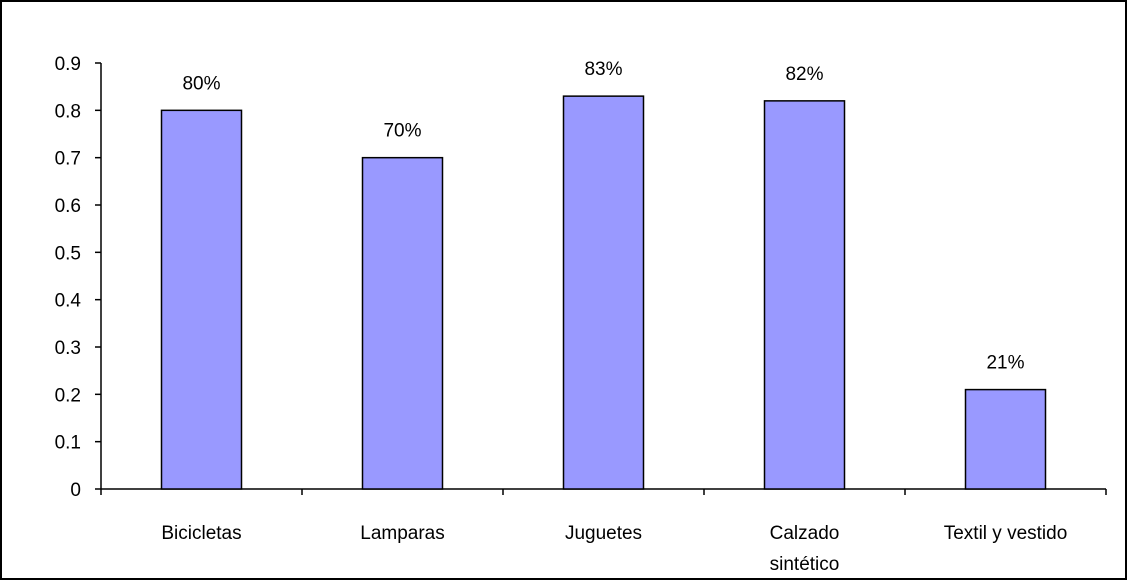 This screenshot has height=580, width=1127. I want to click on category-label: Textil y vestido, so click(1006, 533).